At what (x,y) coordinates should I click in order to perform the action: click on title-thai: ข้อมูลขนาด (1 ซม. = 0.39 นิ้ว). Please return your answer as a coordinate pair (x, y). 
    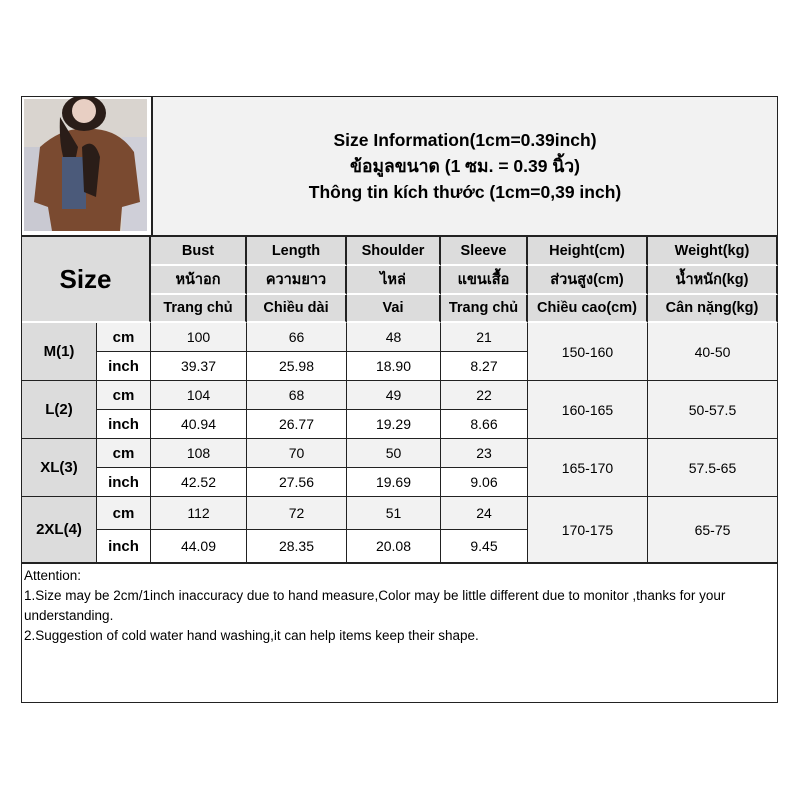
    Looking at the image, I should click on (465, 166).